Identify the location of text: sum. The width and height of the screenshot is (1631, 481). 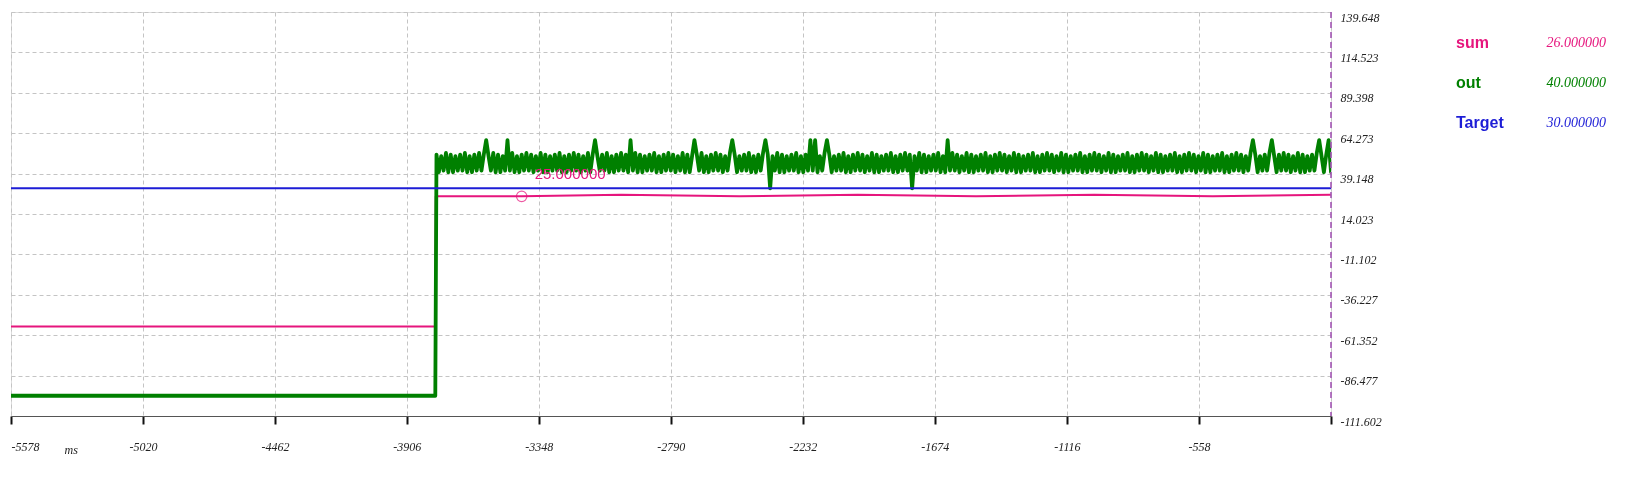
(1472, 42).